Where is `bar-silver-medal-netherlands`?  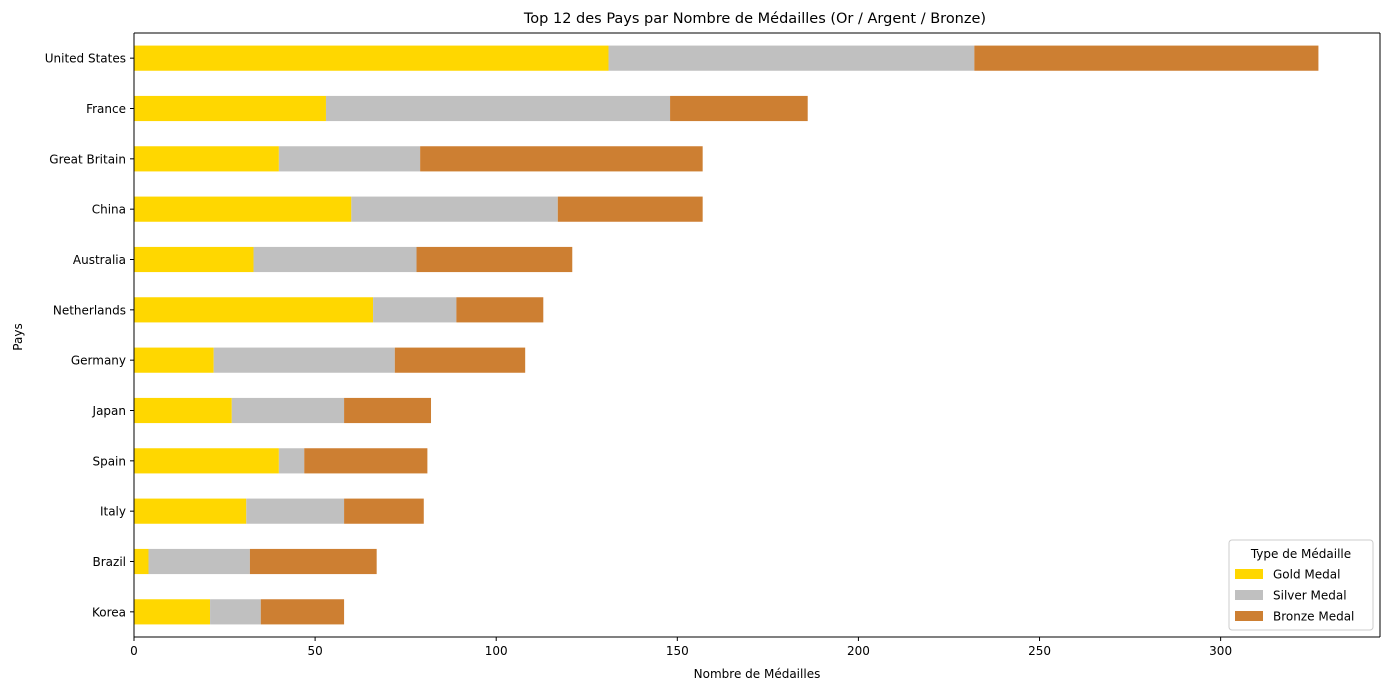
bar-silver-medal-netherlands is located at coordinates (415, 310).